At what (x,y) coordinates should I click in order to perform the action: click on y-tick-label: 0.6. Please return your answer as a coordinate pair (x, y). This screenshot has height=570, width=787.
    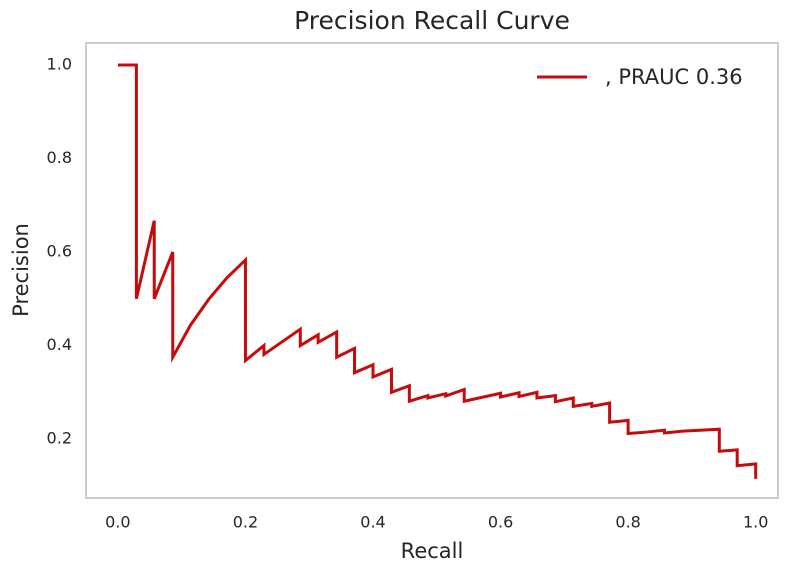
    Looking at the image, I should click on (59, 251).